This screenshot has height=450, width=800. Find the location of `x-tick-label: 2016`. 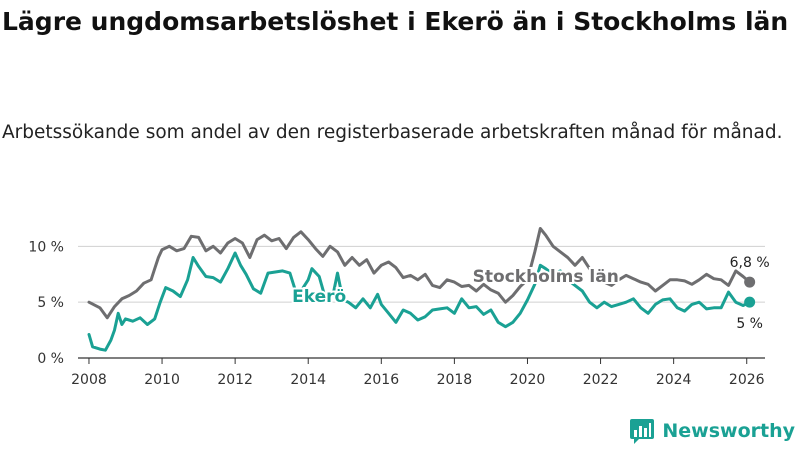

x-tick-label: 2016 is located at coordinates (381, 380).